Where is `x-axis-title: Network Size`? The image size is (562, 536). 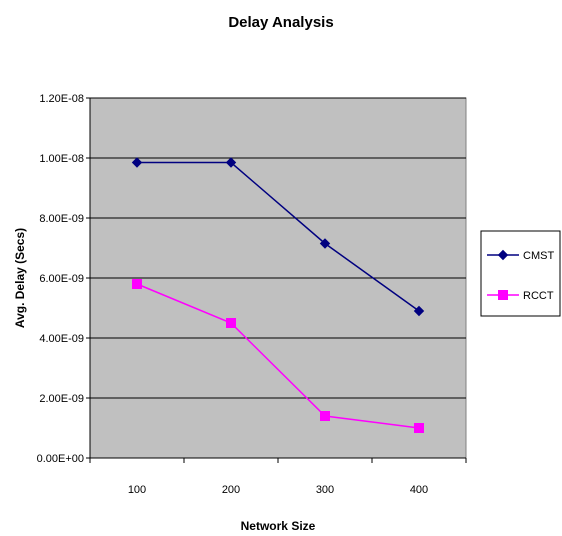 x-axis-title: Network Size is located at coordinates (278, 526).